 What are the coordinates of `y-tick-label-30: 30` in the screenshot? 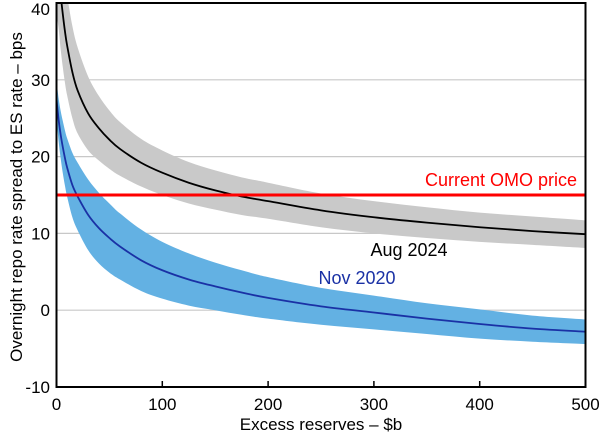 It's located at (40, 80).